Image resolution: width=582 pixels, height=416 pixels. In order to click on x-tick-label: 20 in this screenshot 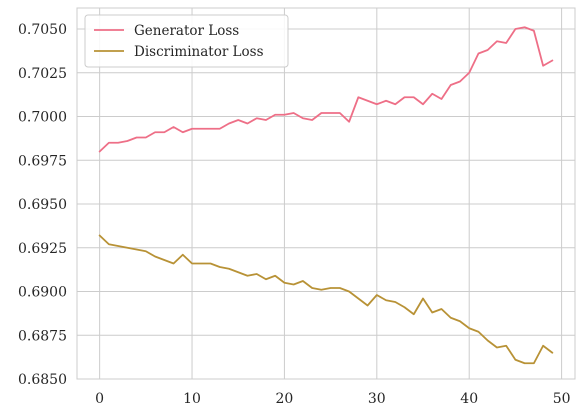, I will do `click(285, 399)`.